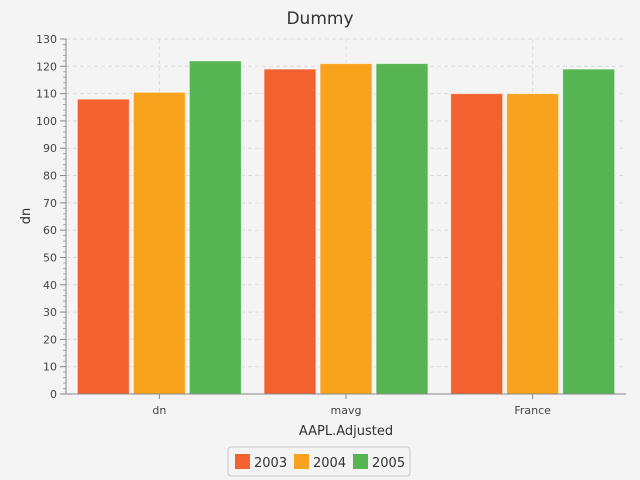 The width and height of the screenshot is (640, 480). What do you see at coordinates (46, 66) in the screenshot?
I see `y-tick-label: 120` at bounding box center [46, 66].